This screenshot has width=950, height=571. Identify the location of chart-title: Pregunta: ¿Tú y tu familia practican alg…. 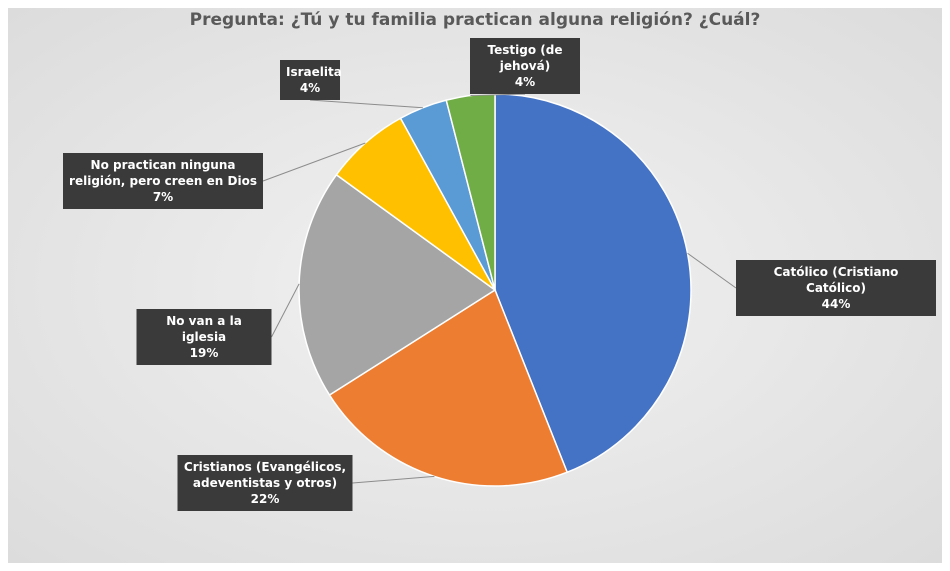
(475, 20).